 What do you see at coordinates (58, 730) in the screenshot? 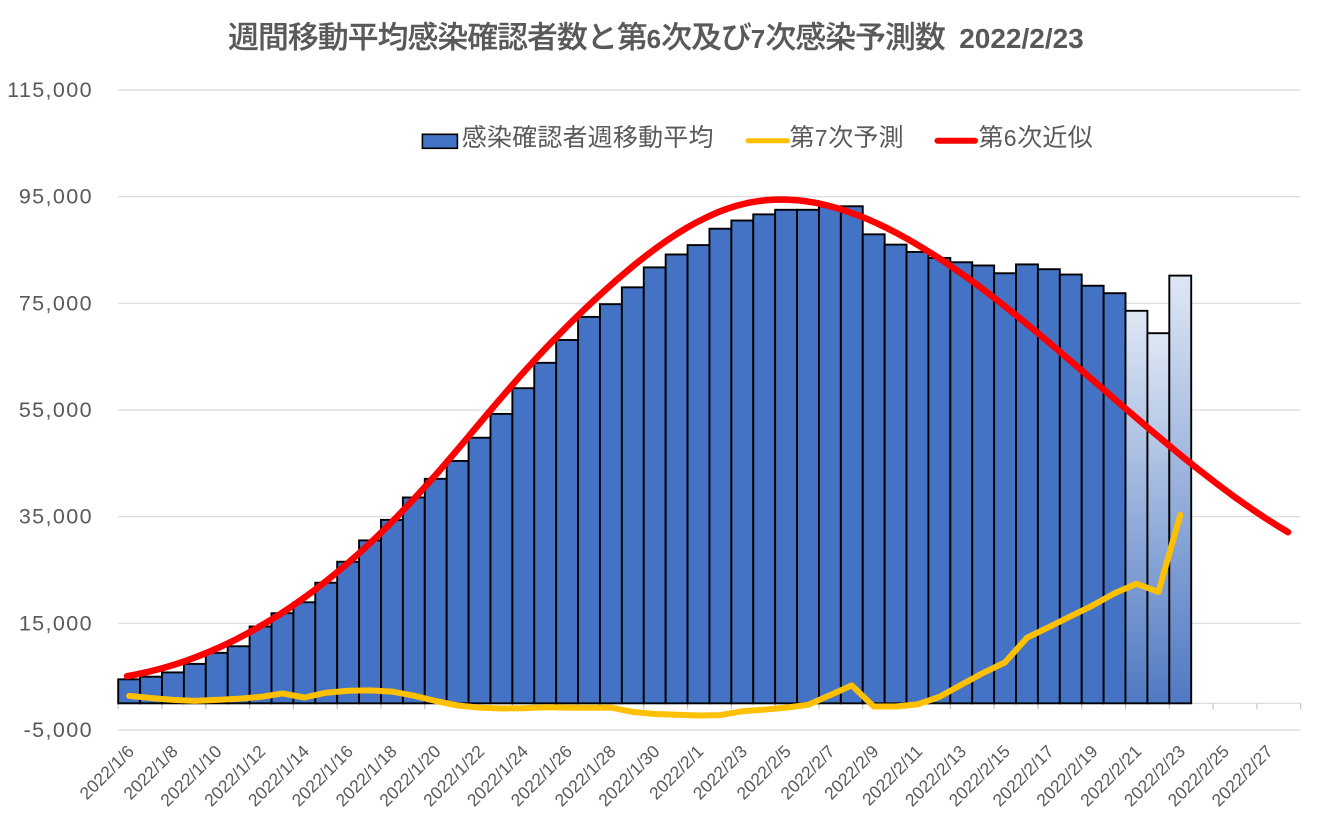
I see `svg-text: -5,000` at bounding box center [58, 730].